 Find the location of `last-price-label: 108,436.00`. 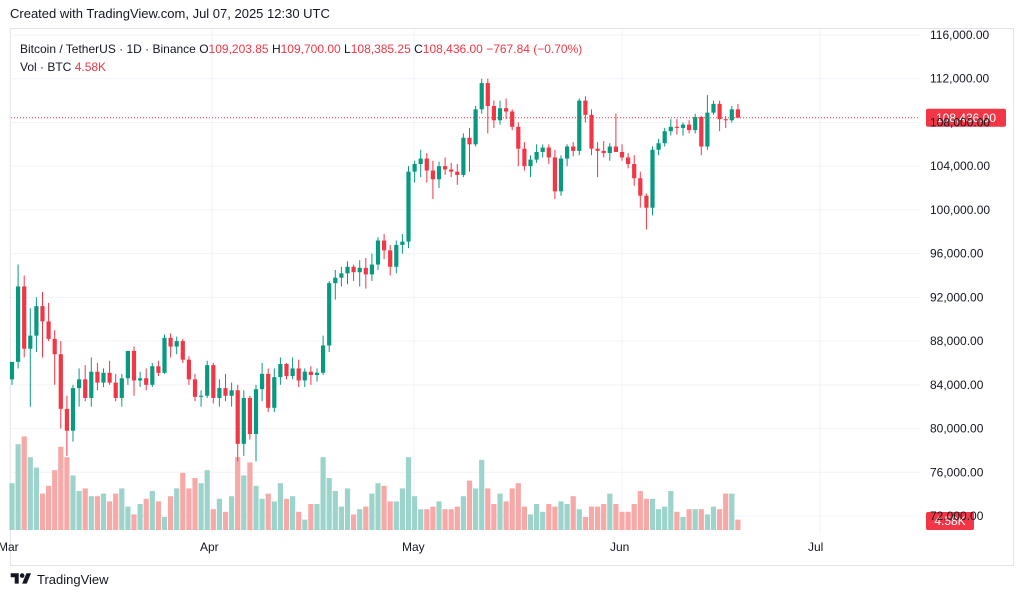

last-price-label: 108,436.00 is located at coordinates (966, 118).